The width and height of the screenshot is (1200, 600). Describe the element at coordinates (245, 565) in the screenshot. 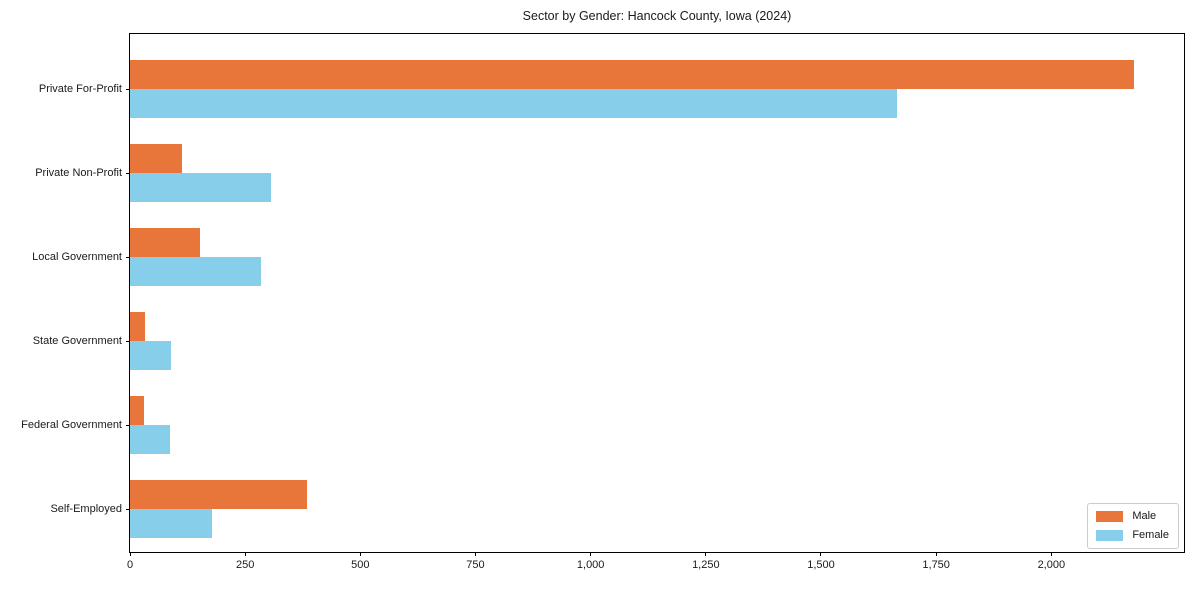

I see `x-axis-tick-label: 250` at that location.